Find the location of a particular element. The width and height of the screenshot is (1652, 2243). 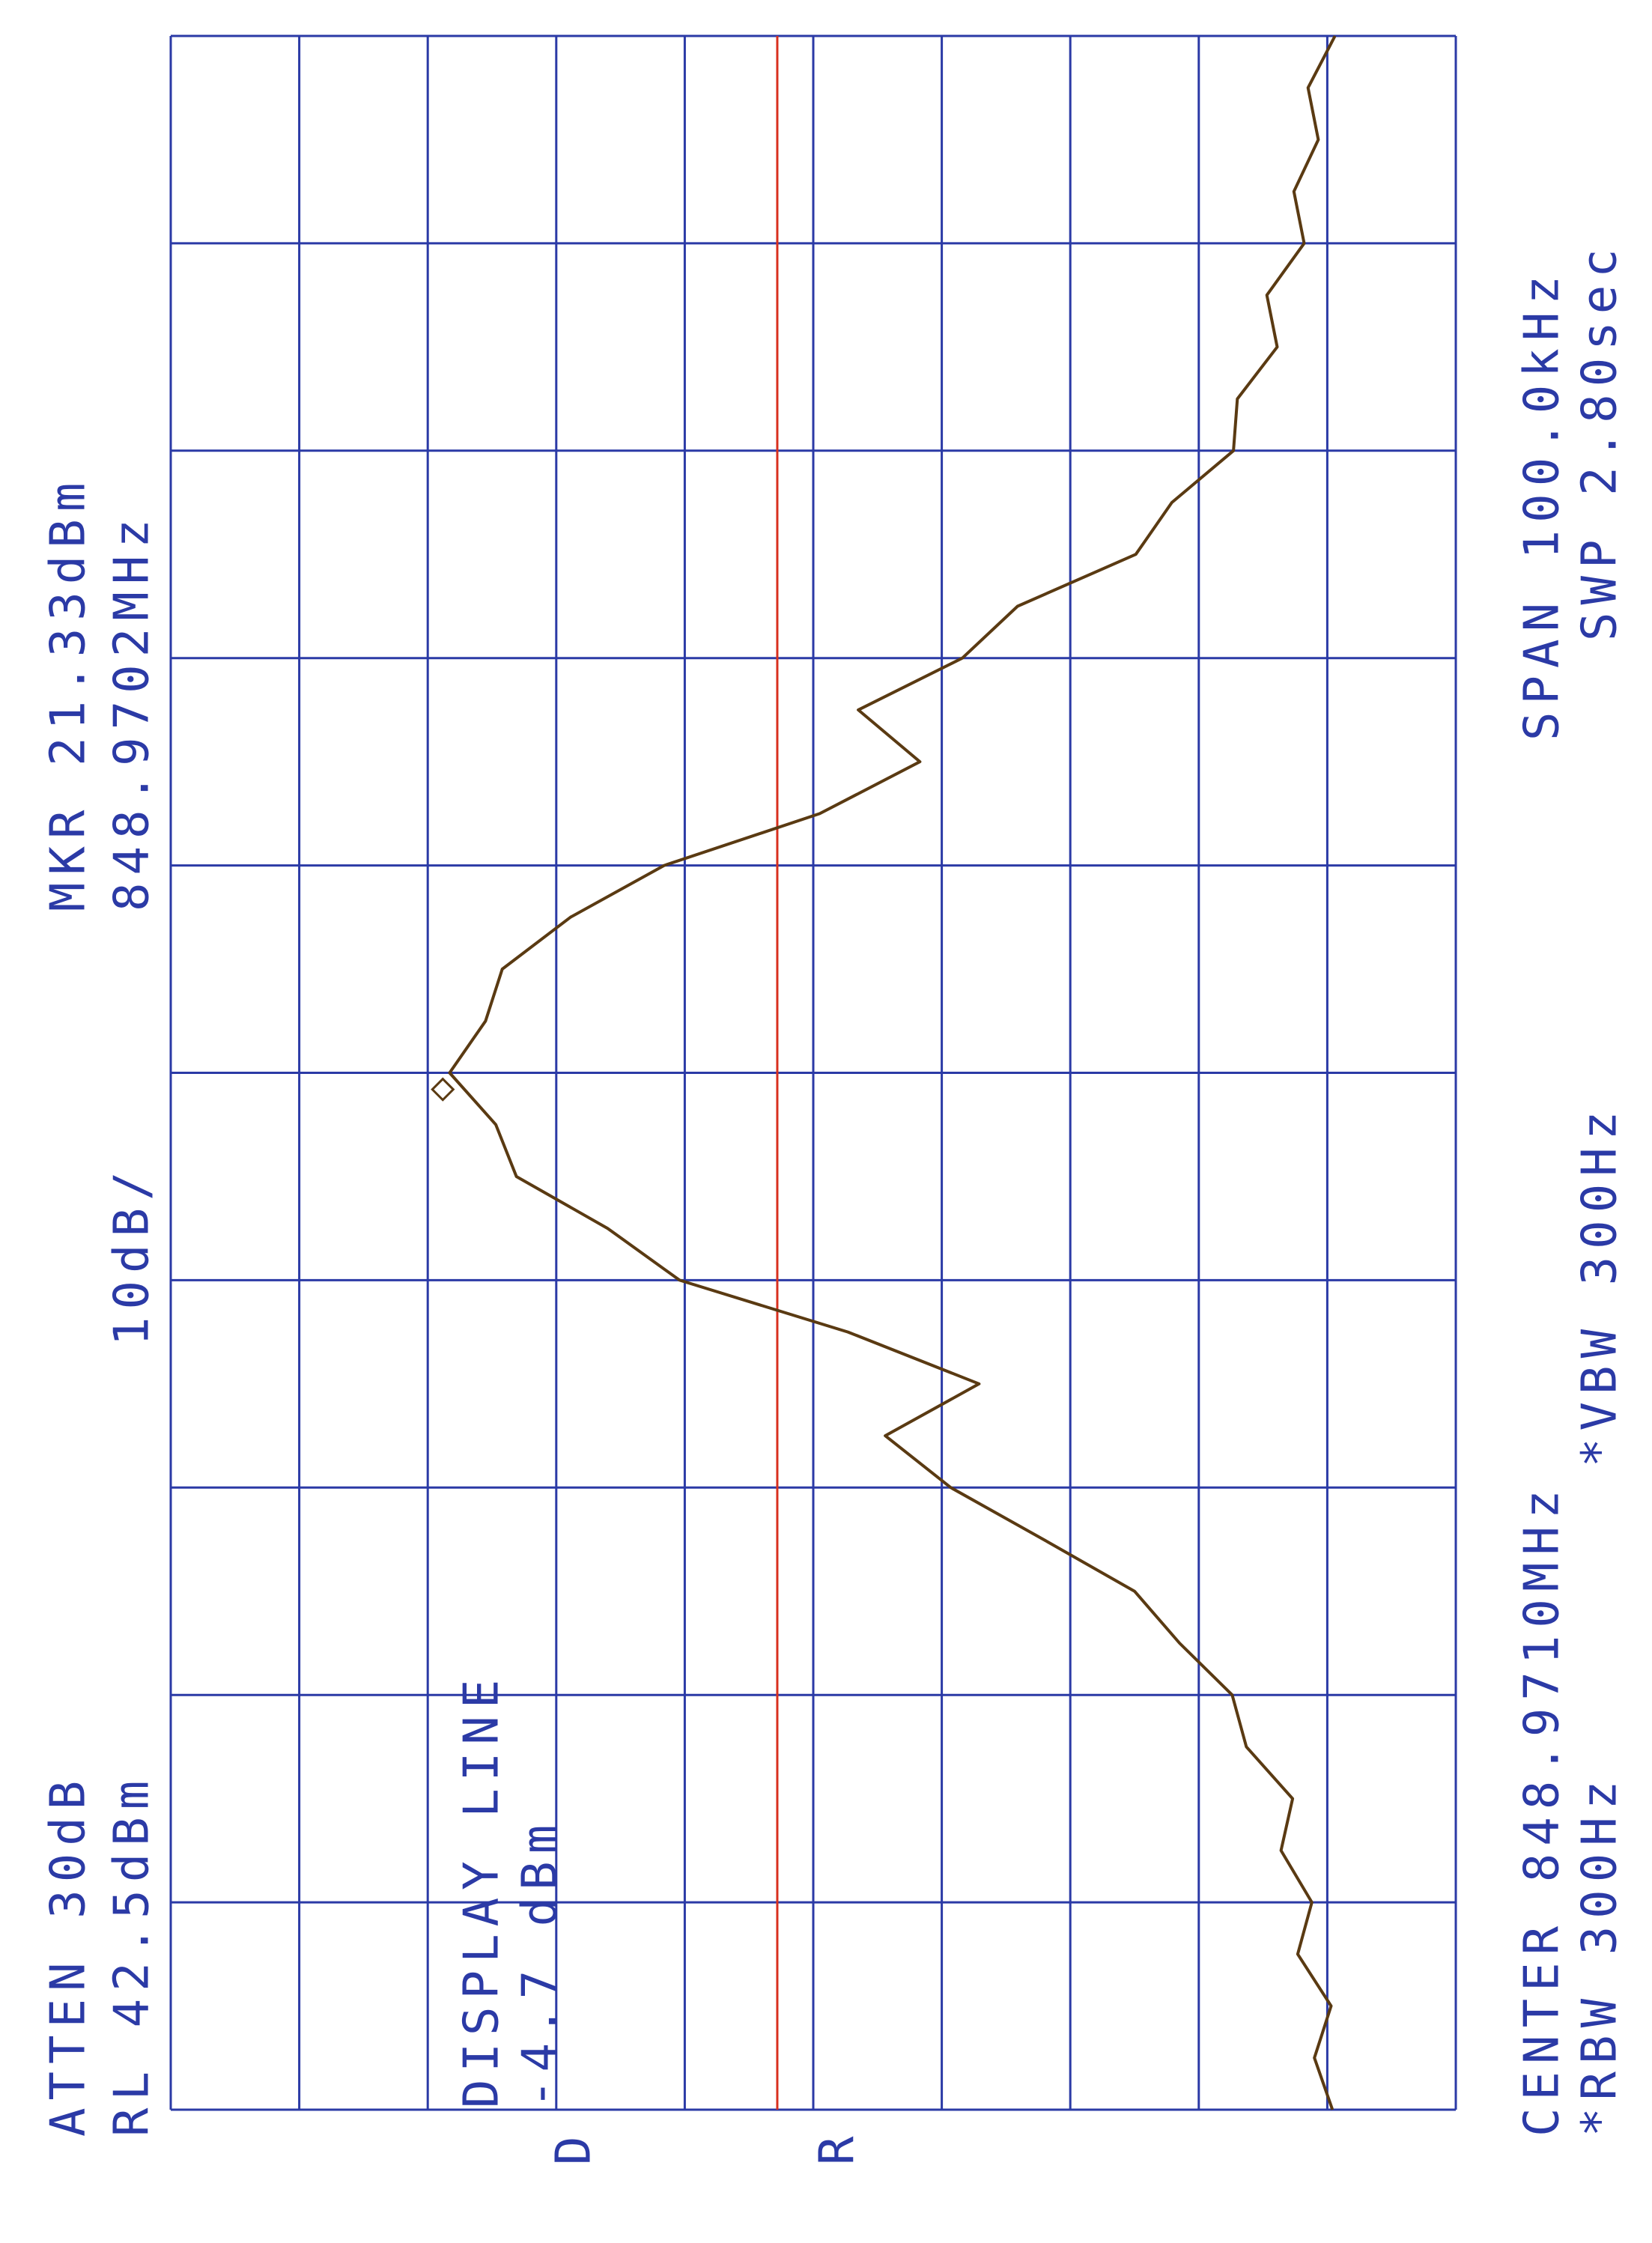

side-label: D is located at coordinates (574, 2146).